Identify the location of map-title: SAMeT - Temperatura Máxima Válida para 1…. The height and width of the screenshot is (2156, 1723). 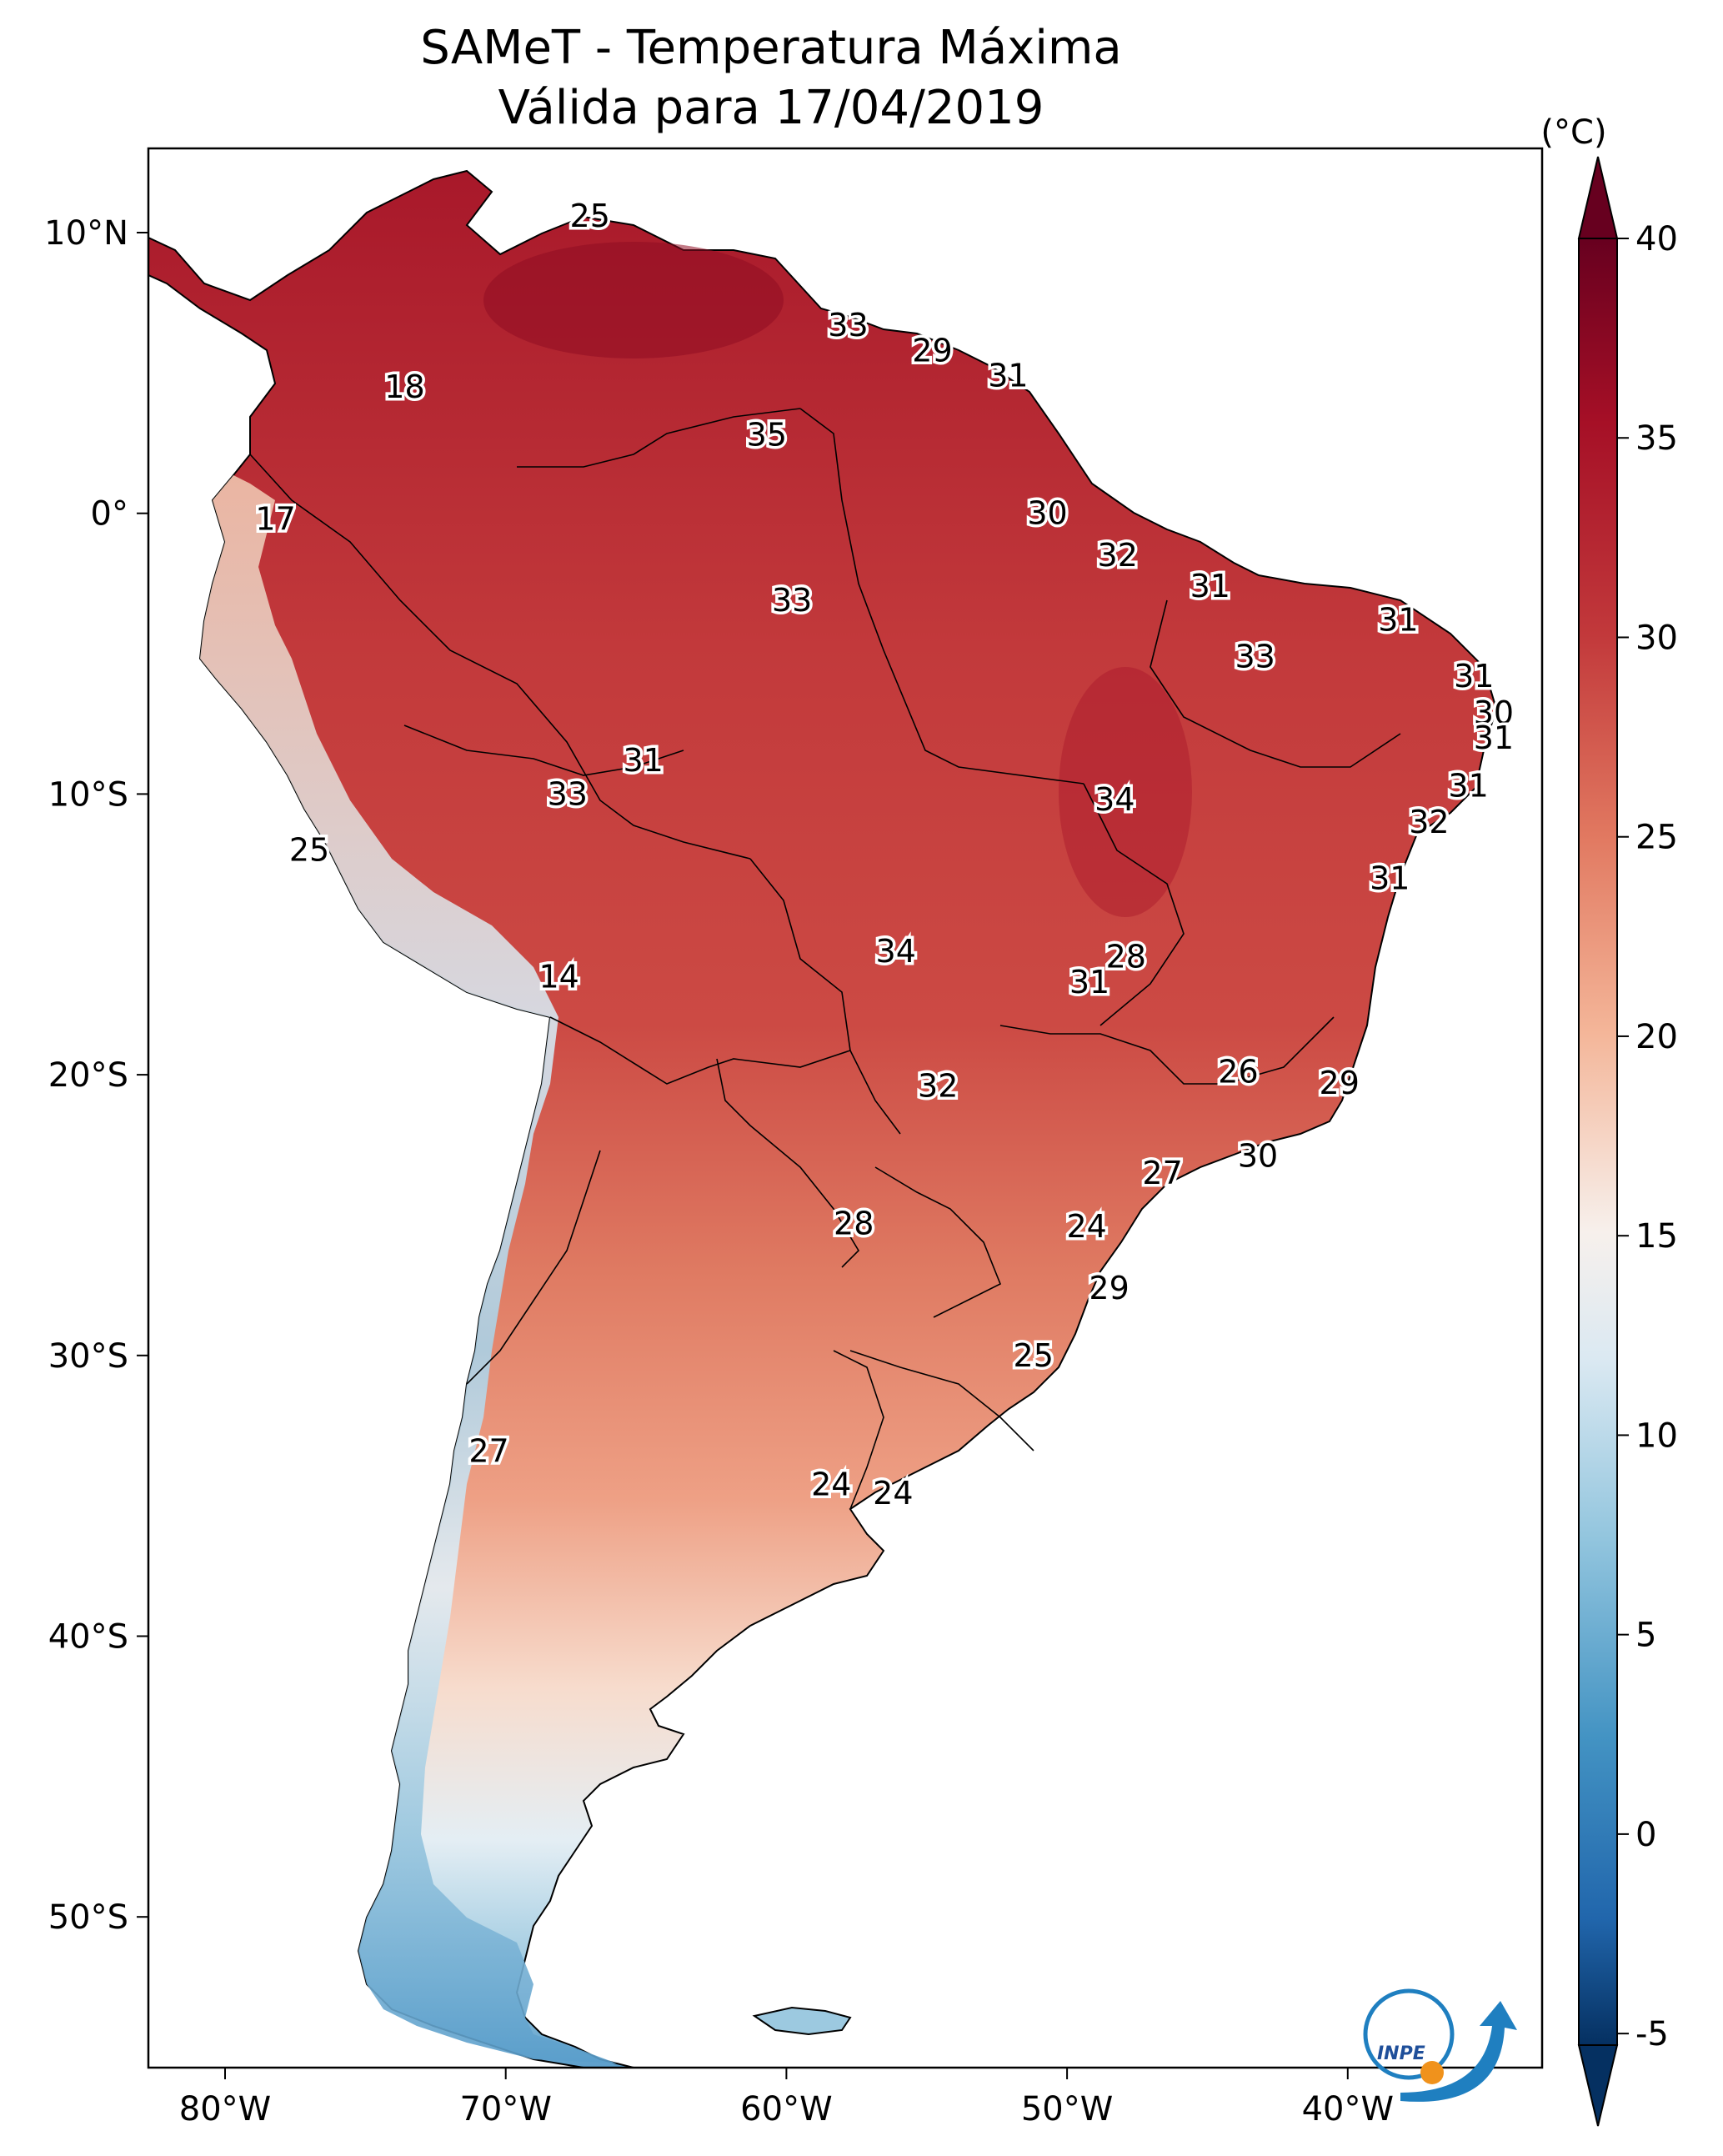
(771, 78).